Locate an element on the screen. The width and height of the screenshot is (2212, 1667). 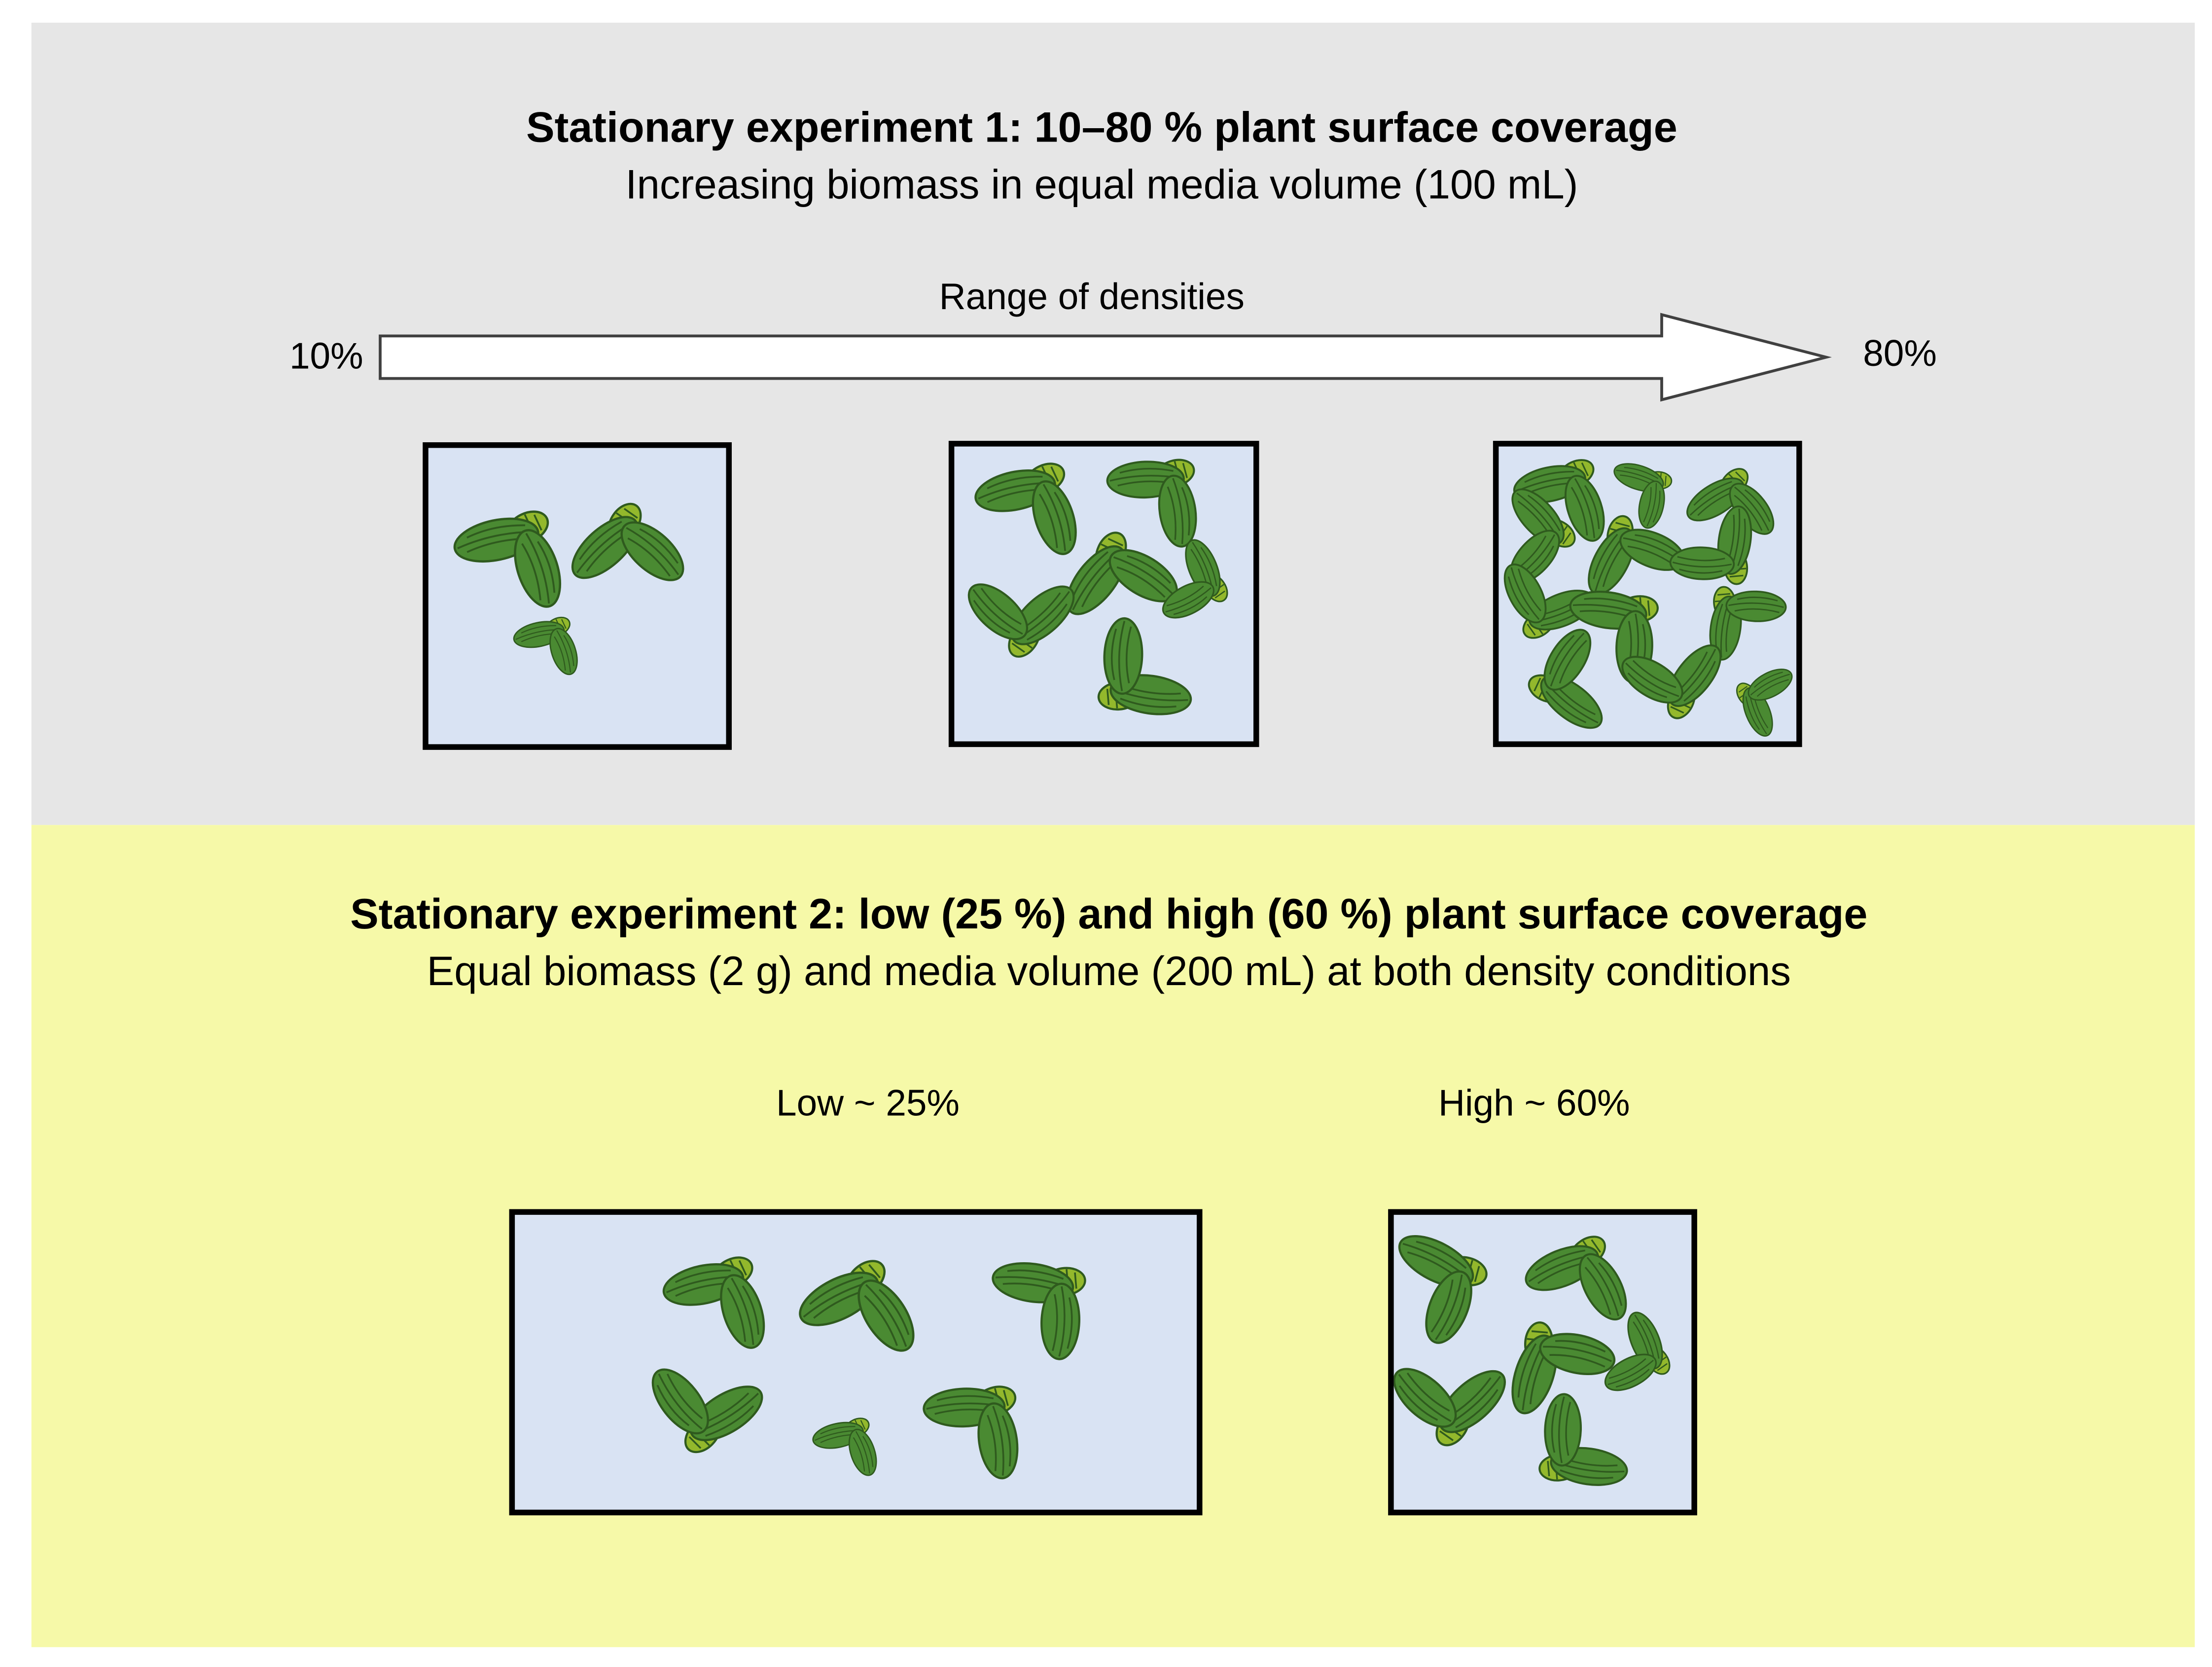
right-arrow-icon is located at coordinates (1105, 357).